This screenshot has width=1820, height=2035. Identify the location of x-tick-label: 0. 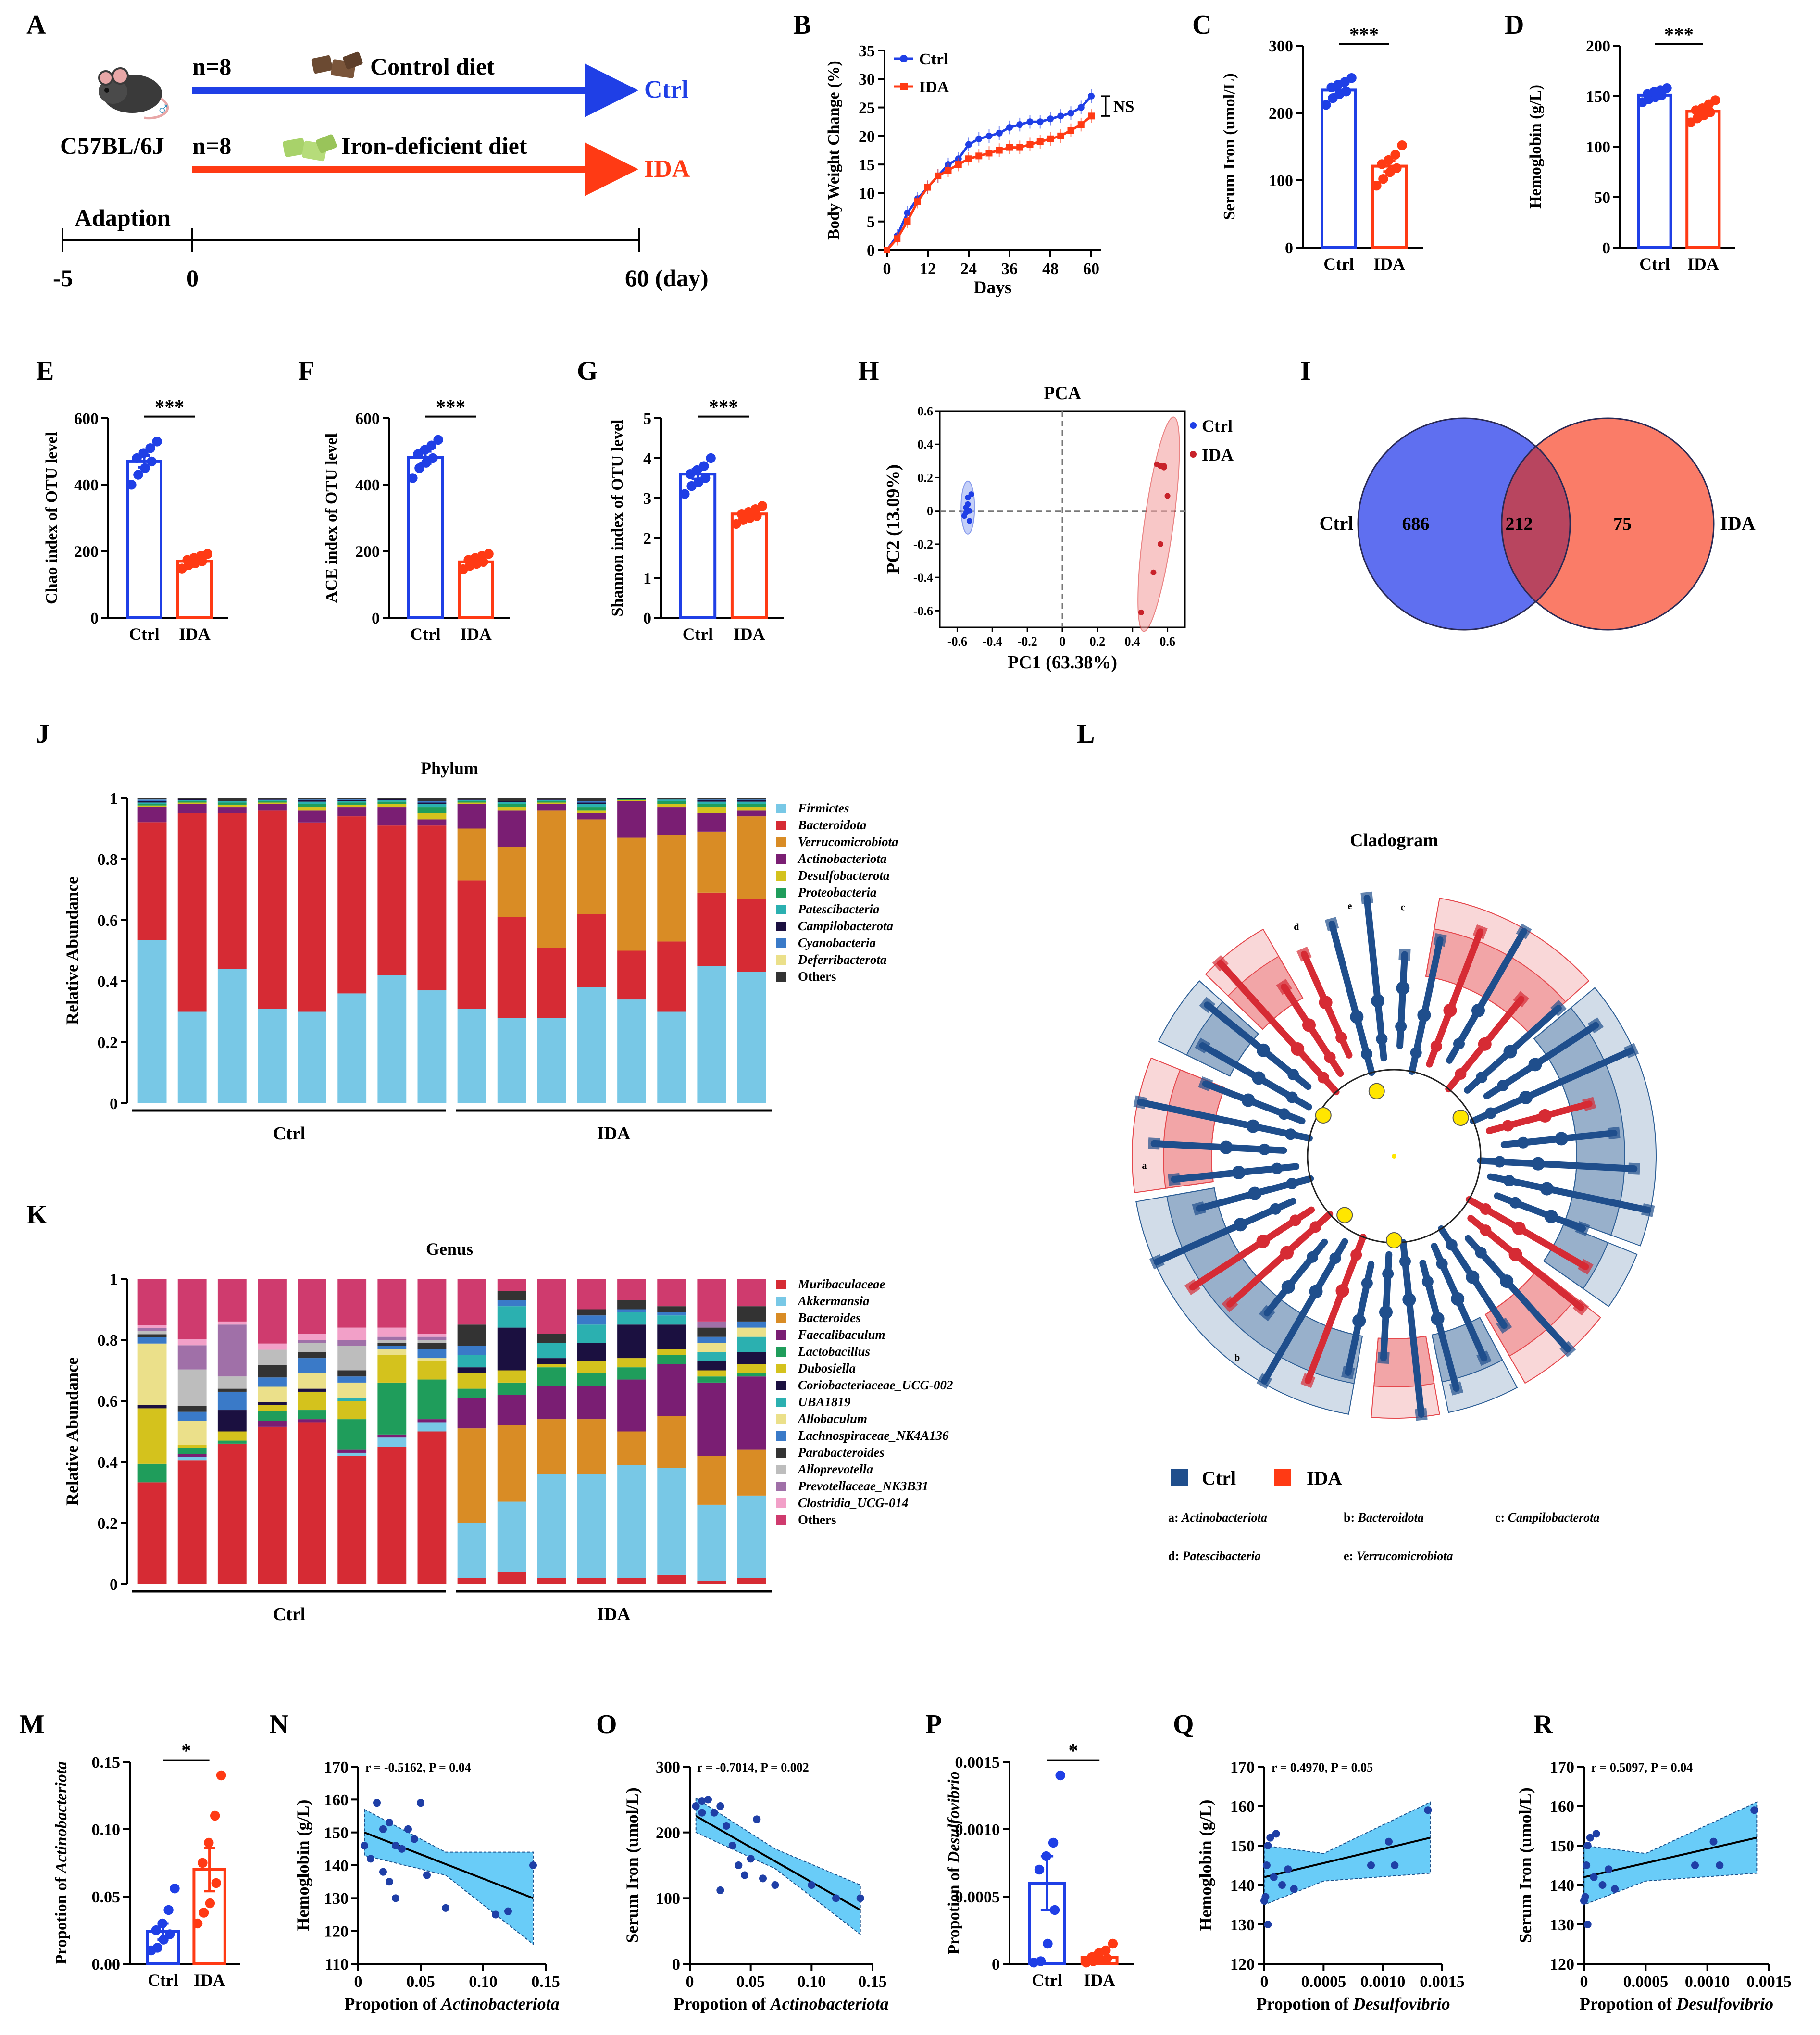
(1264, 1982).